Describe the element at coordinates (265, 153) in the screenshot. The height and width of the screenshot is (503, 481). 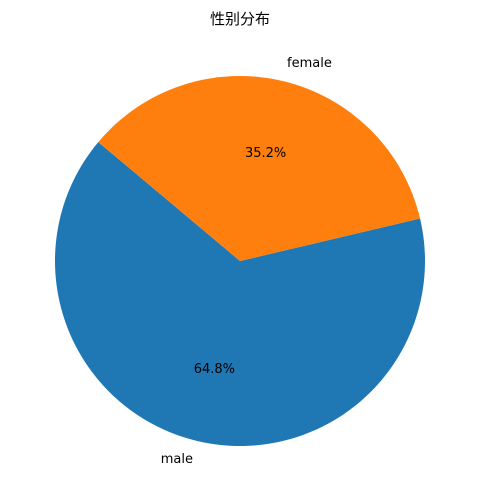
I see `slice-percent-female: 35.2%` at that location.